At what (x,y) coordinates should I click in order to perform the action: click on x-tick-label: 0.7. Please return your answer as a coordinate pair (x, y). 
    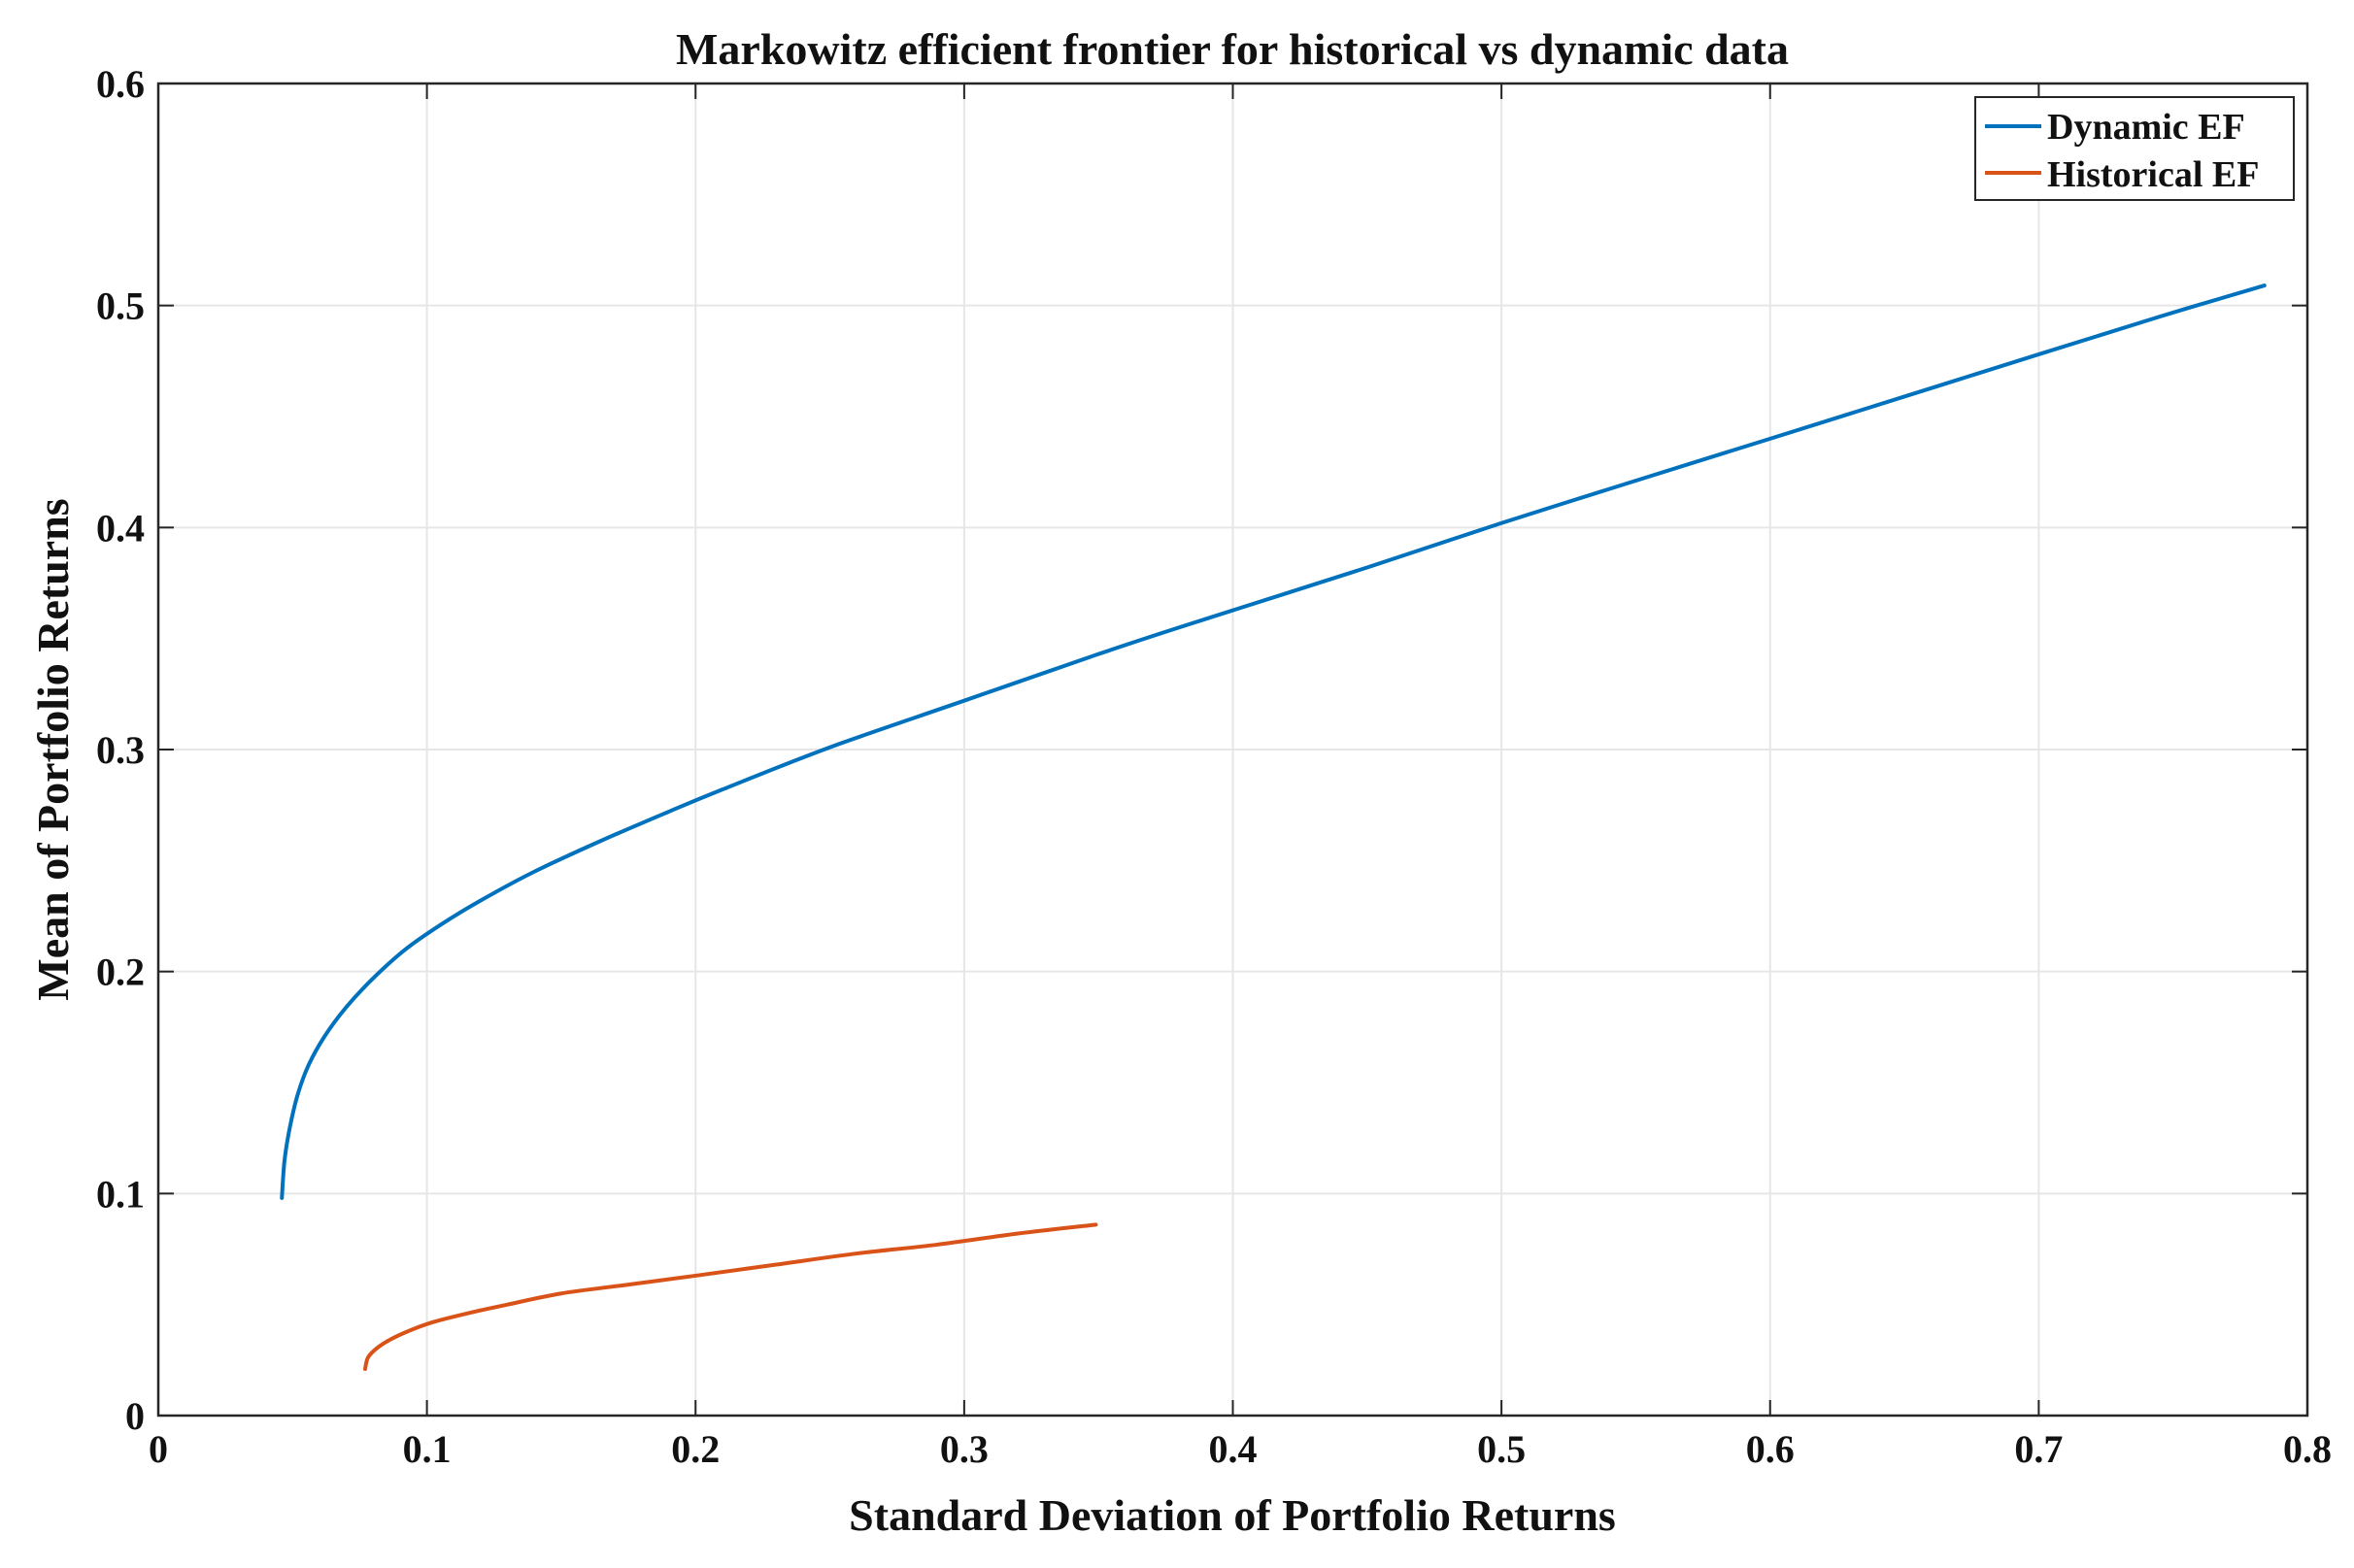
    Looking at the image, I should click on (2038, 1449).